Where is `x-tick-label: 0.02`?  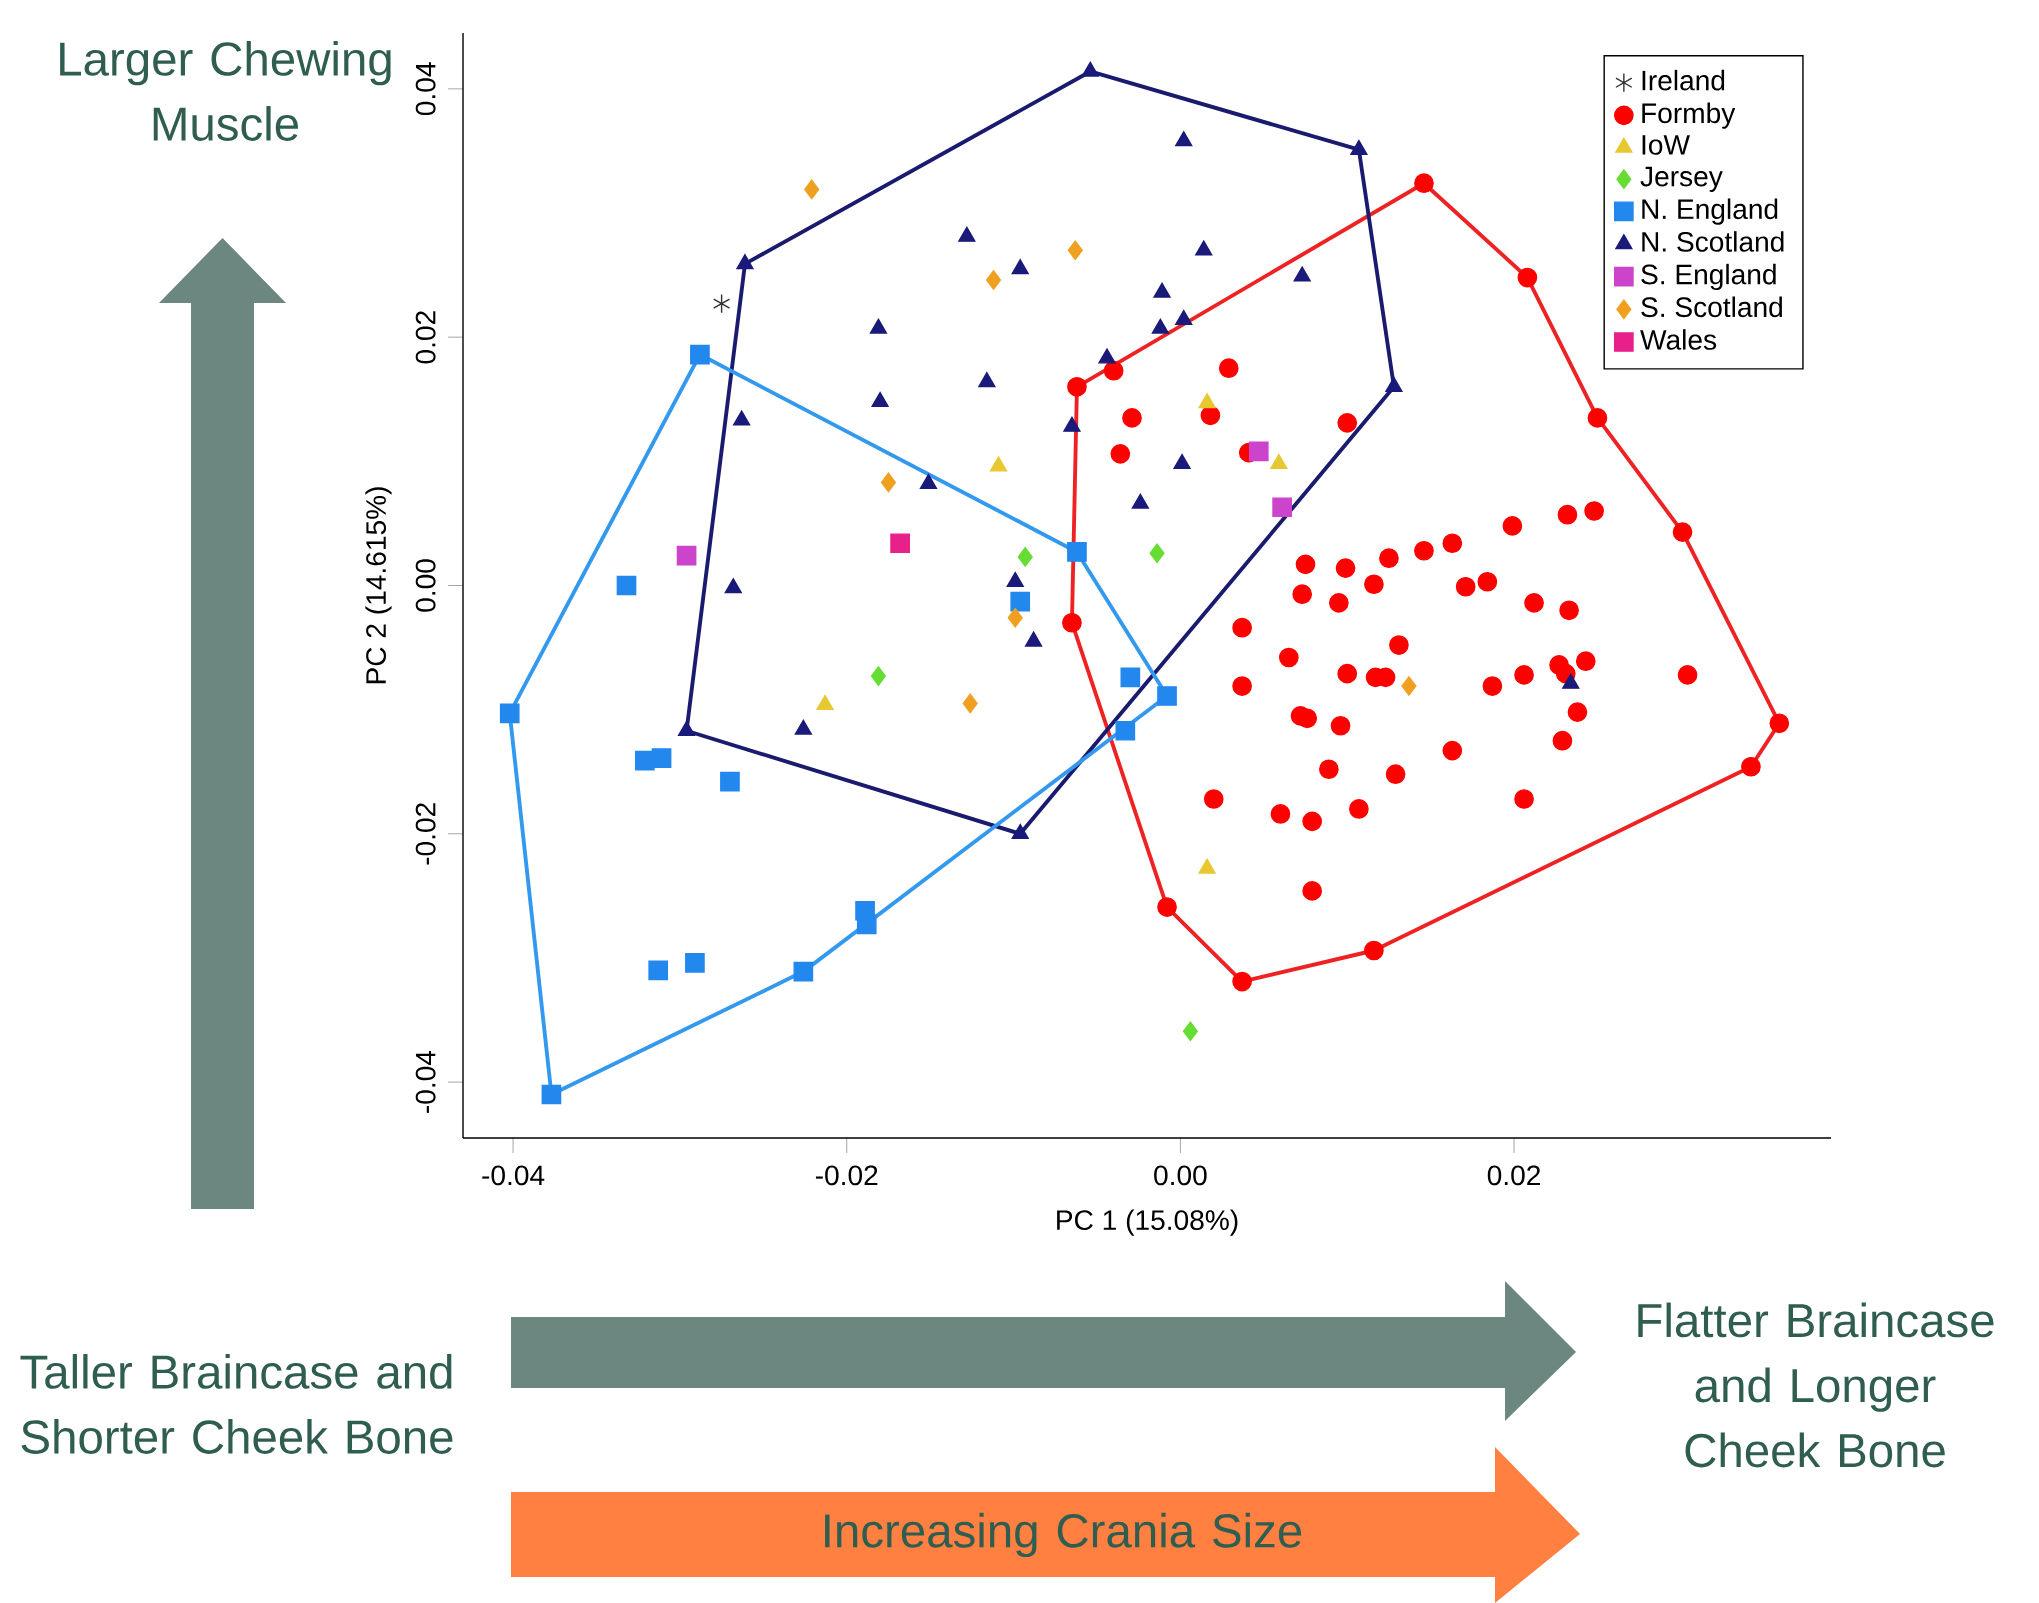 x-tick-label: 0.02 is located at coordinates (1513, 1175).